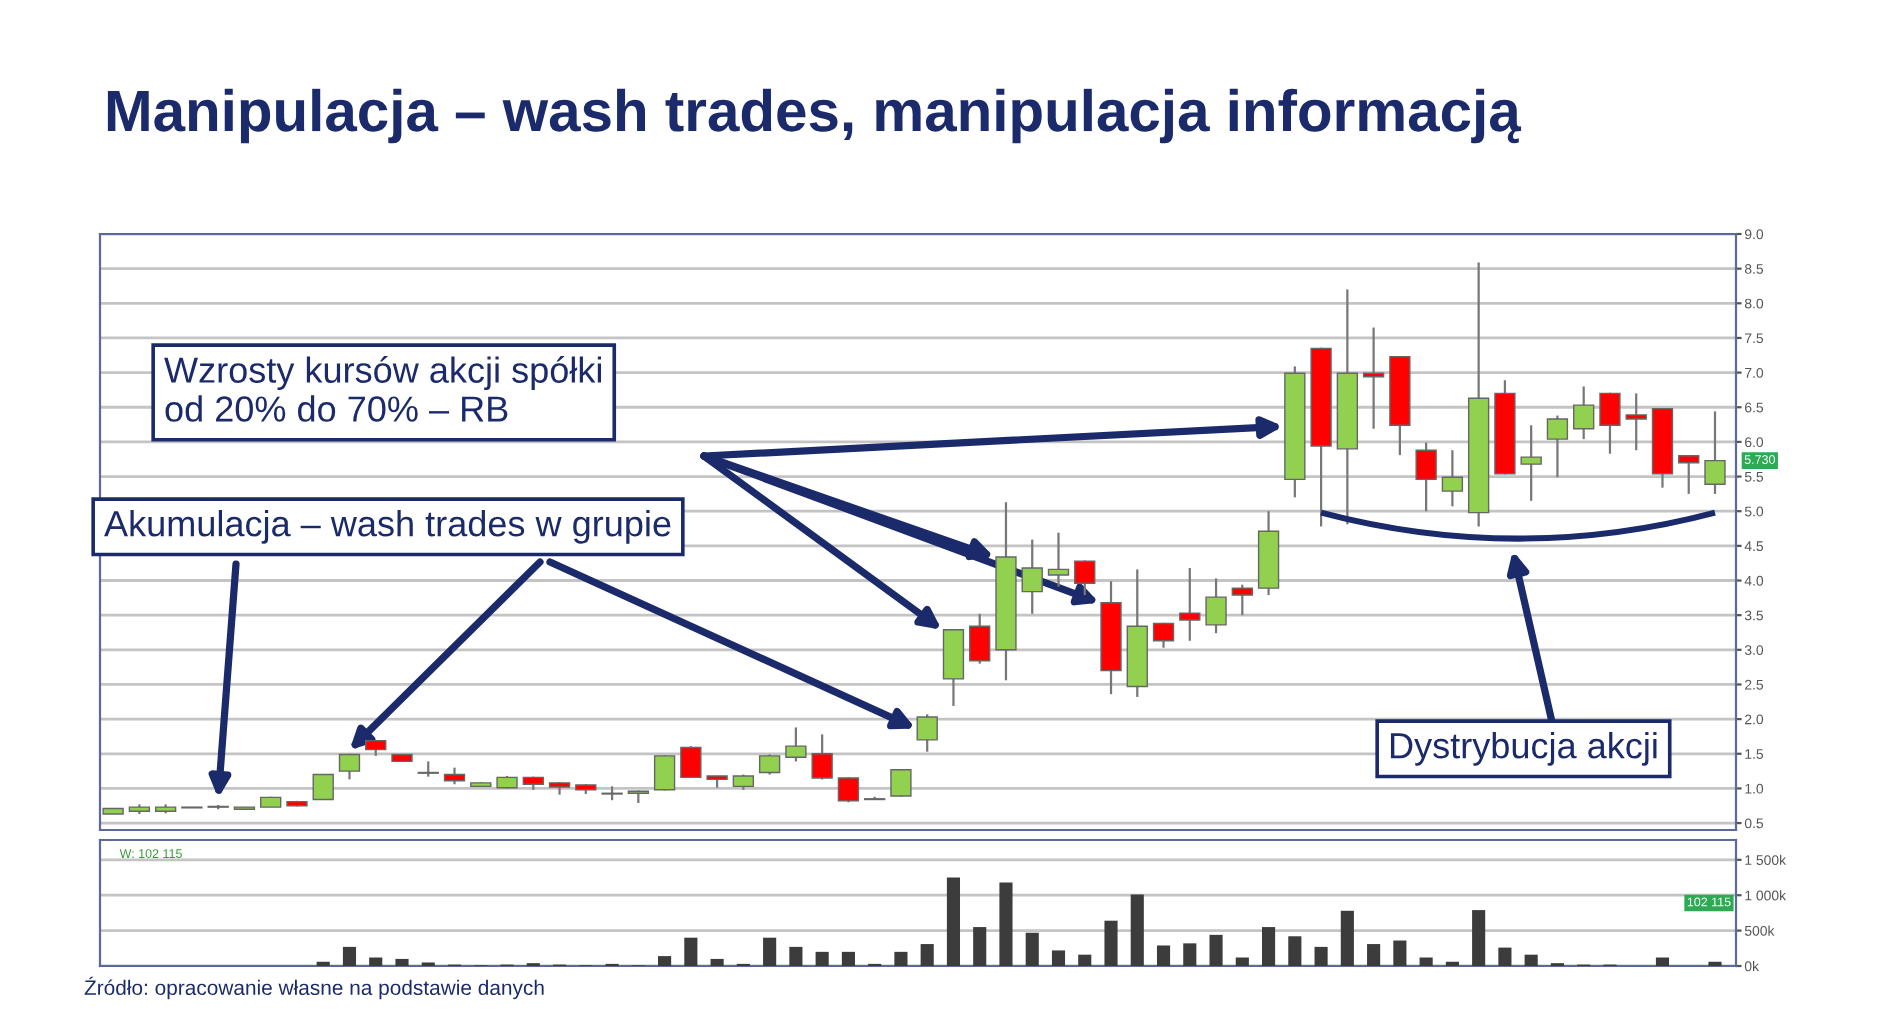 This screenshot has width=1896, height=1010. What do you see at coordinates (387, 527) in the screenshot?
I see `annotation: Akumulacja – wash trades w grupie` at bounding box center [387, 527].